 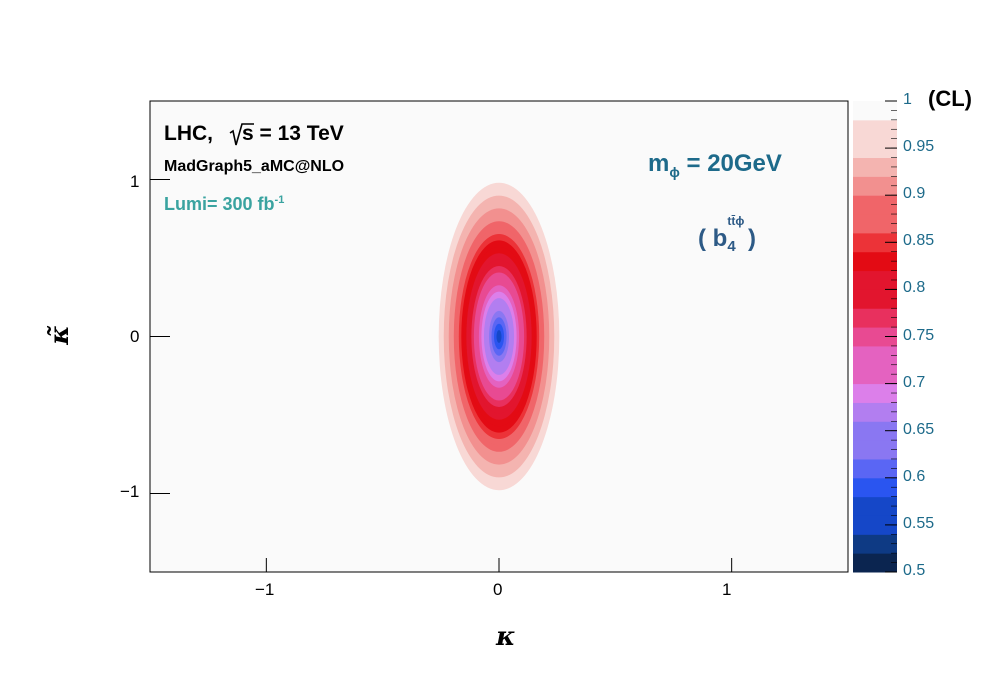 I want to click on colorbar-tick-label: 0.6, so click(x=914, y=476).